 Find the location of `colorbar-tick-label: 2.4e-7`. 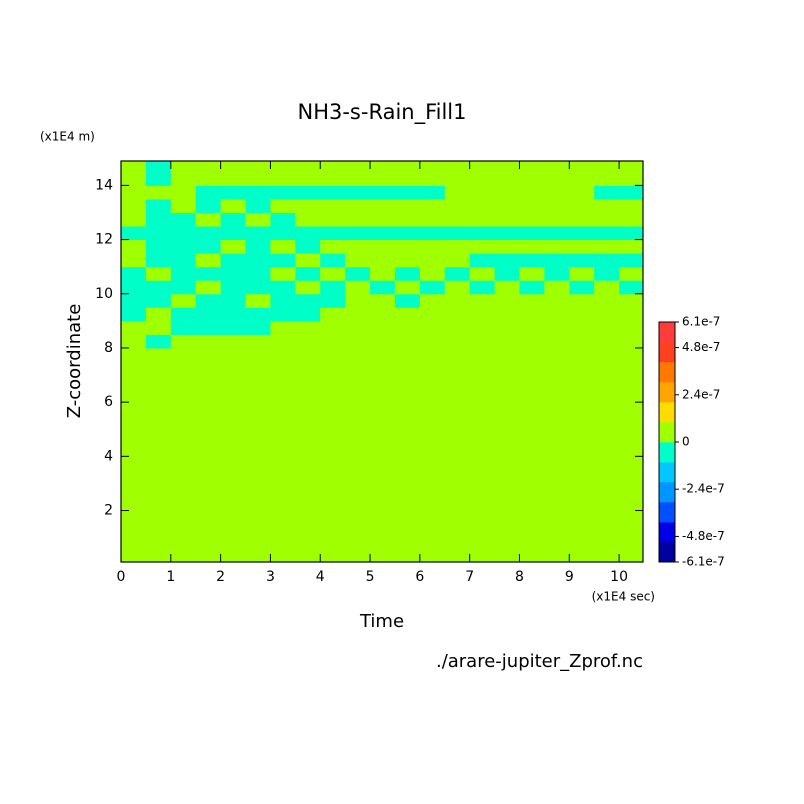

colorbar-tick-label: 2.4e-7 is located at coordinates (701, 394).